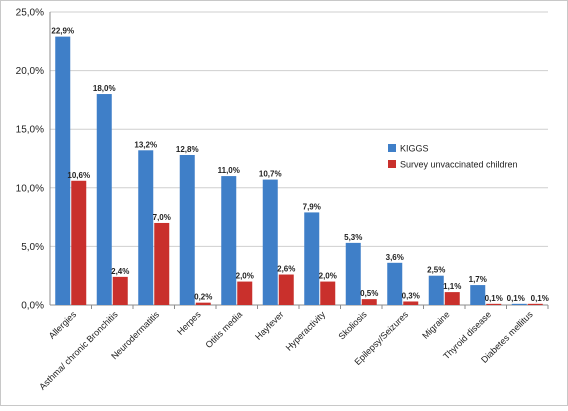 This screenshot has width=568, height=411. What do you see at coordinates (369, 293) in the screenshot?
I see `data-label: 0,5%` at bounding box center [369, 293].